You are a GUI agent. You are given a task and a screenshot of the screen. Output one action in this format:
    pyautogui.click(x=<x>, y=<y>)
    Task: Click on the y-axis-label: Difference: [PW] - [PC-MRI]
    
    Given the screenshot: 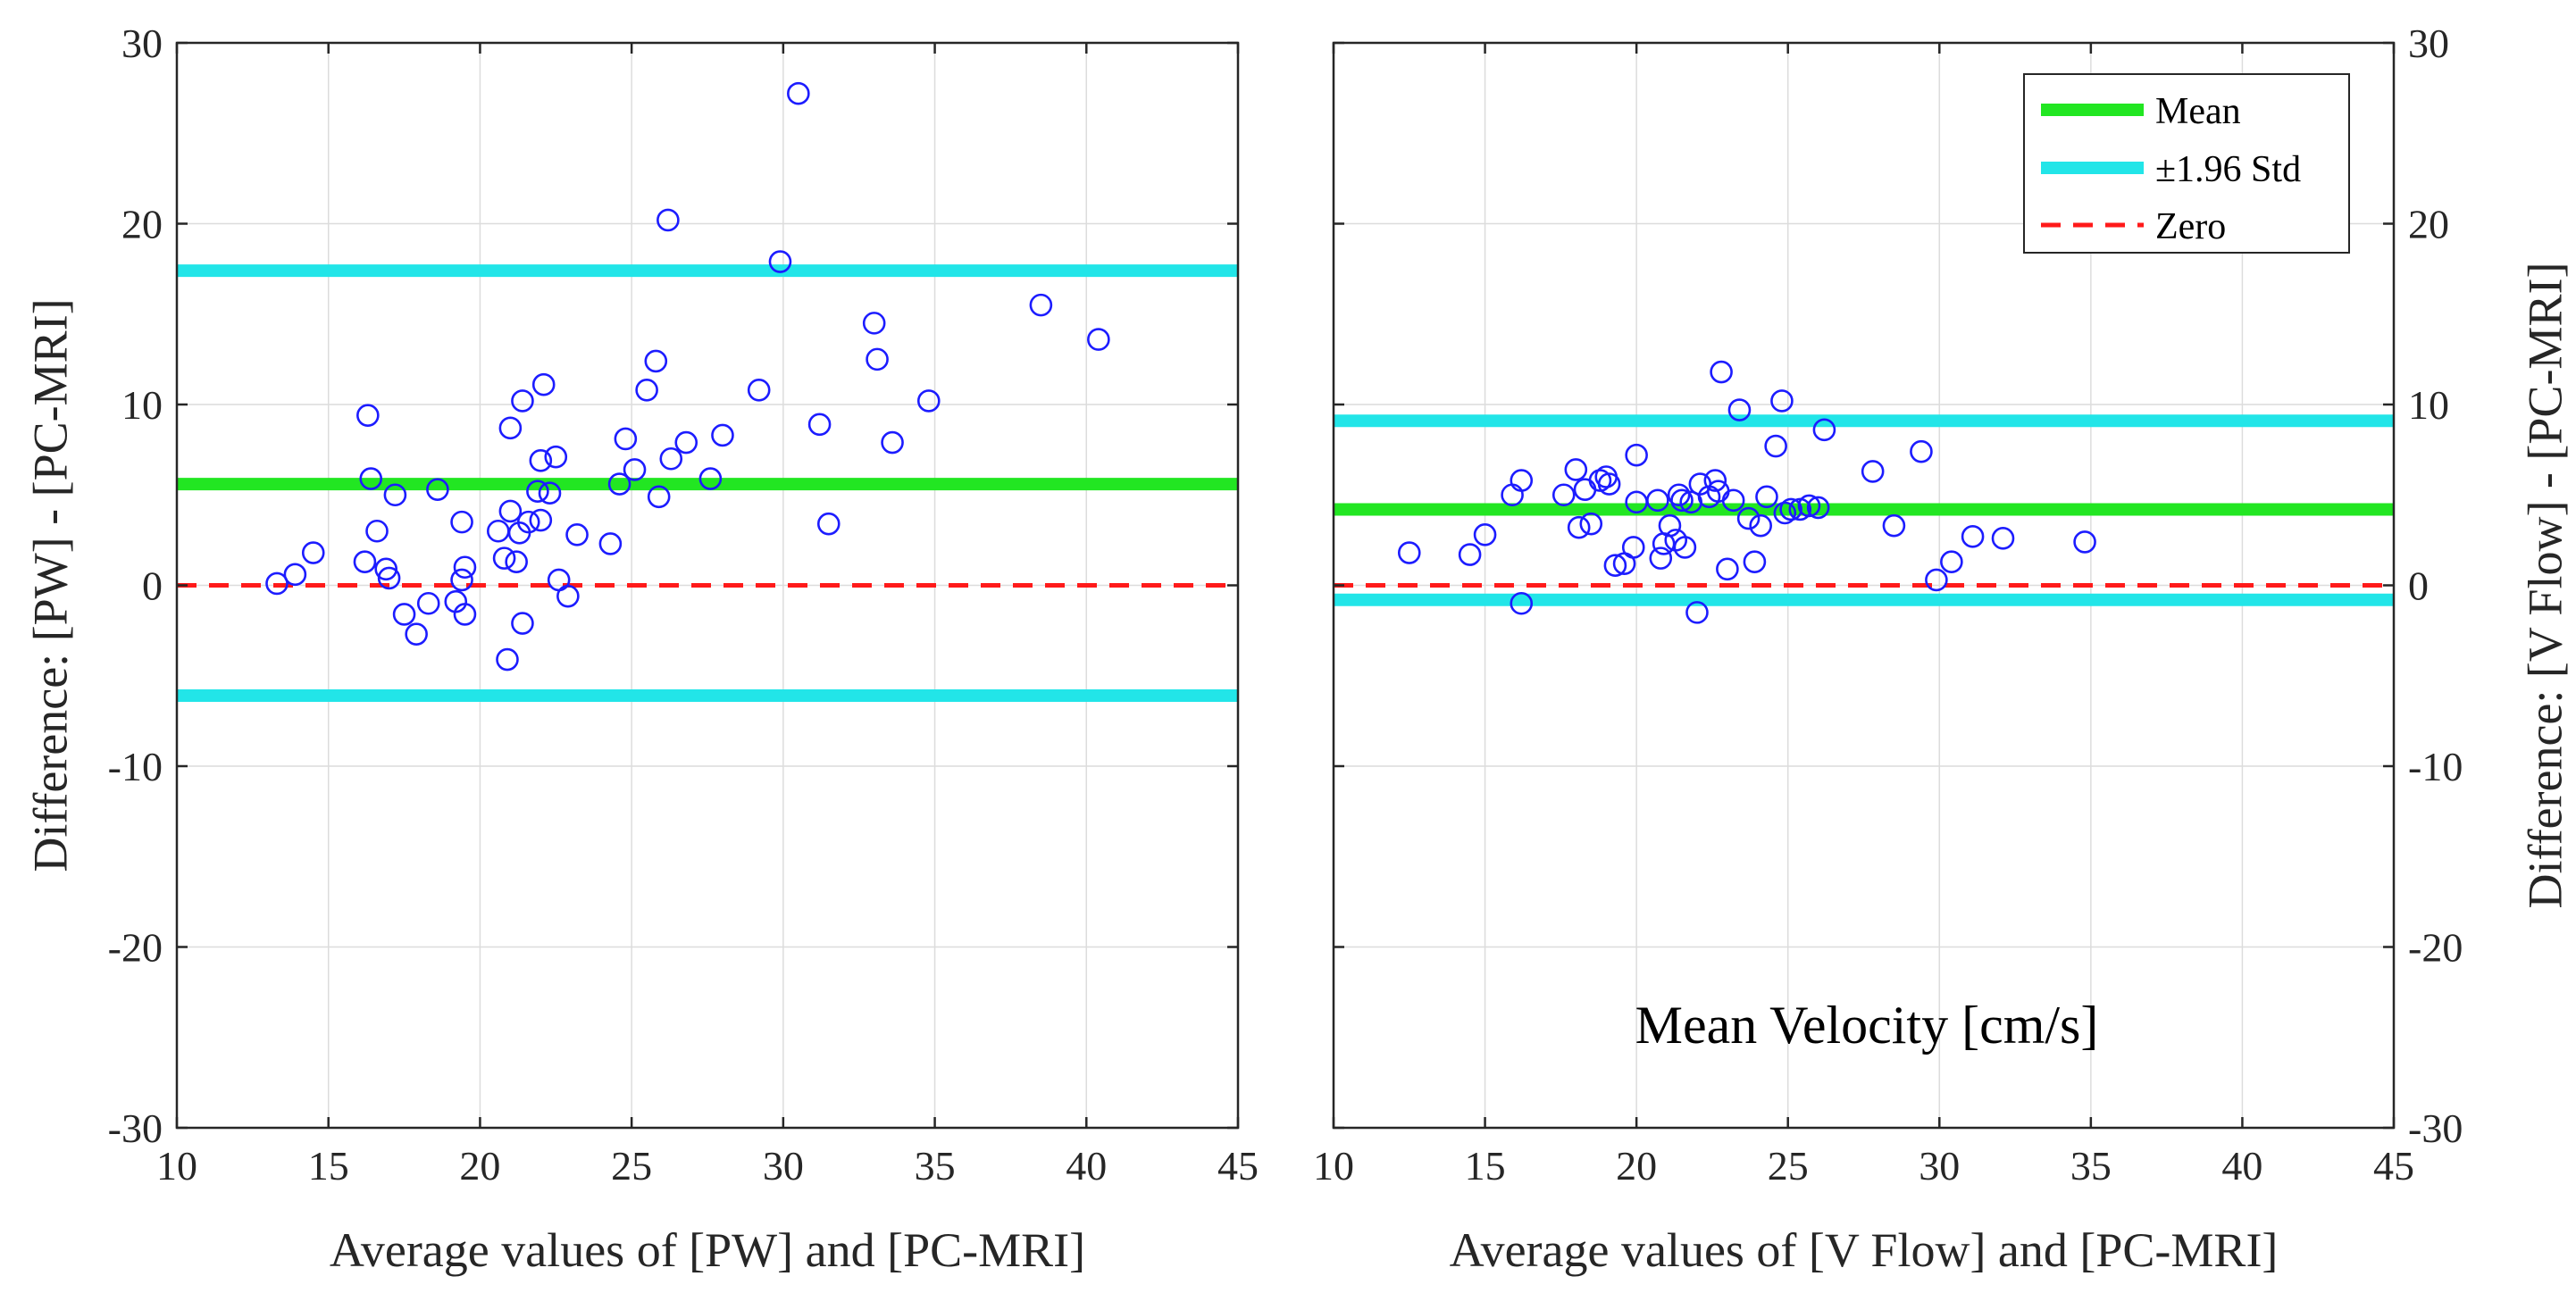 What is the action you would take?
    pyautogui.click(x=50, y=585)
    